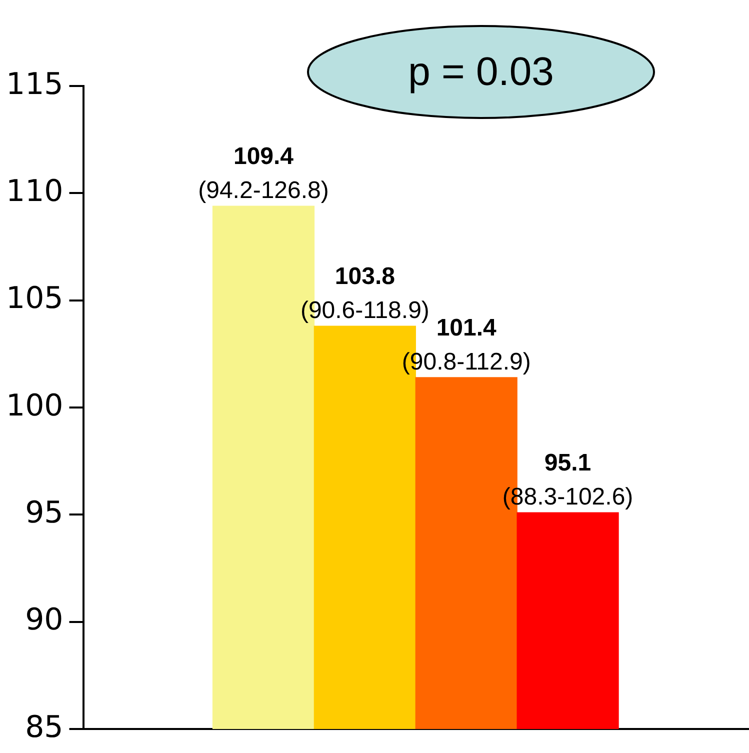 The image size is (749, 753). I want to click on y-tick-label: 115, so click(35, 84).